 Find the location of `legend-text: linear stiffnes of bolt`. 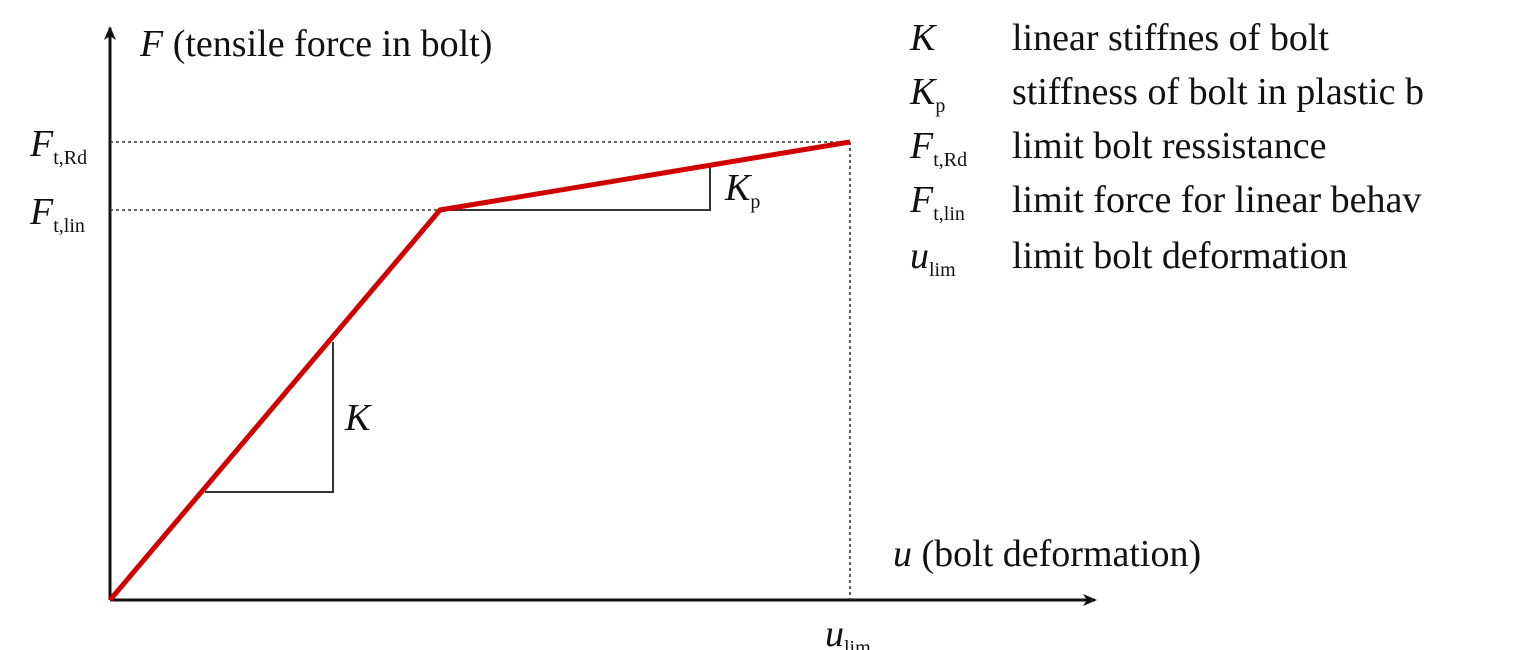

legend-text: linear stiffnes of bolt is located at coordinates (1170, 38).